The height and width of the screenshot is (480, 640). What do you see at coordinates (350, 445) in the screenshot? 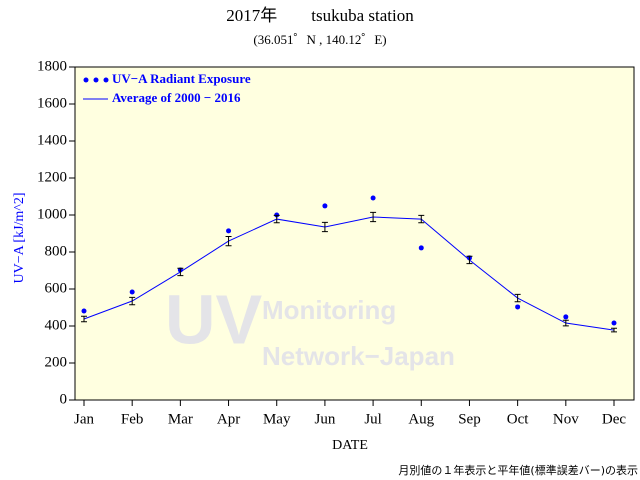
I see `x-axis-label: DATE` at bounding box center [350, 445].